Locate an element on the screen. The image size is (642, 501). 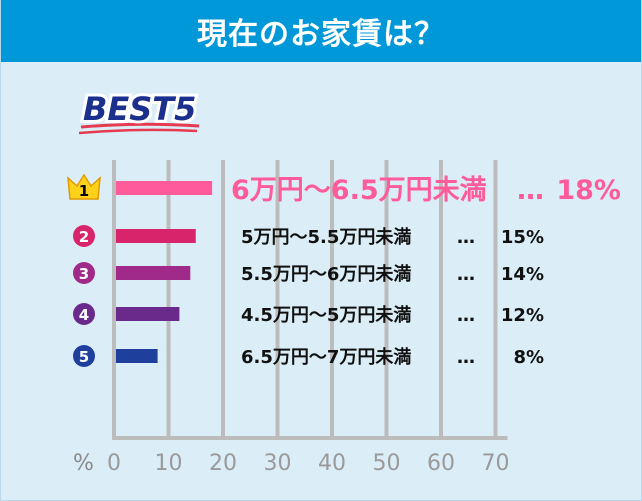
crown-shape is located at coordinates (84, 186).